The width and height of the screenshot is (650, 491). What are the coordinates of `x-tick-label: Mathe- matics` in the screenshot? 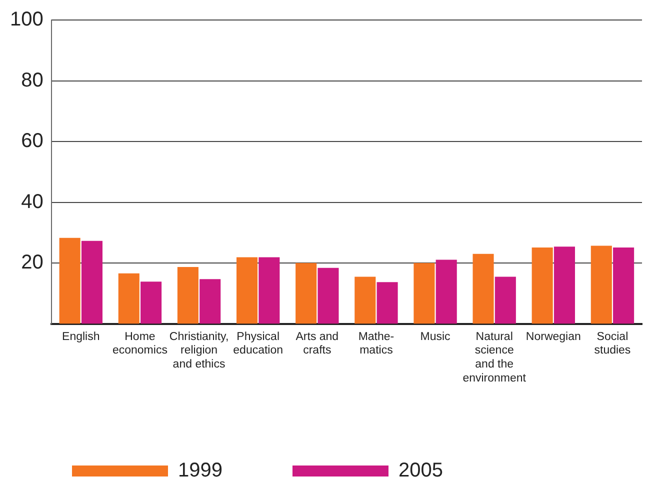 It's located at (376, 343).